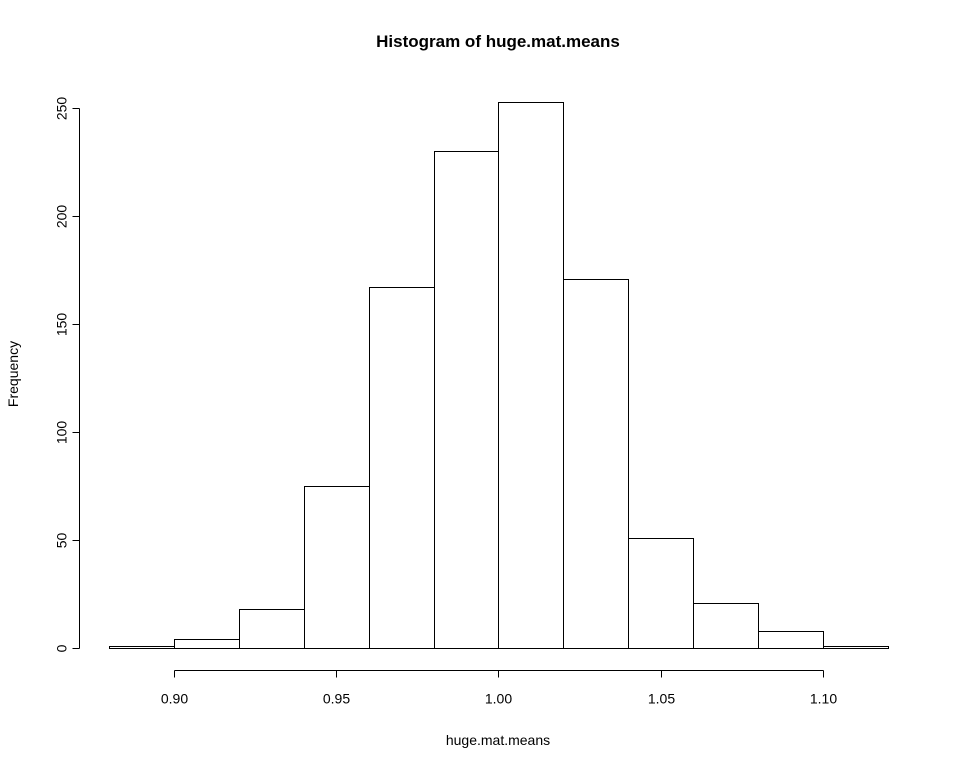 This screenshot has height=768, width=960. I want to click on x-tick-label: 0.90, so click(174, 699).